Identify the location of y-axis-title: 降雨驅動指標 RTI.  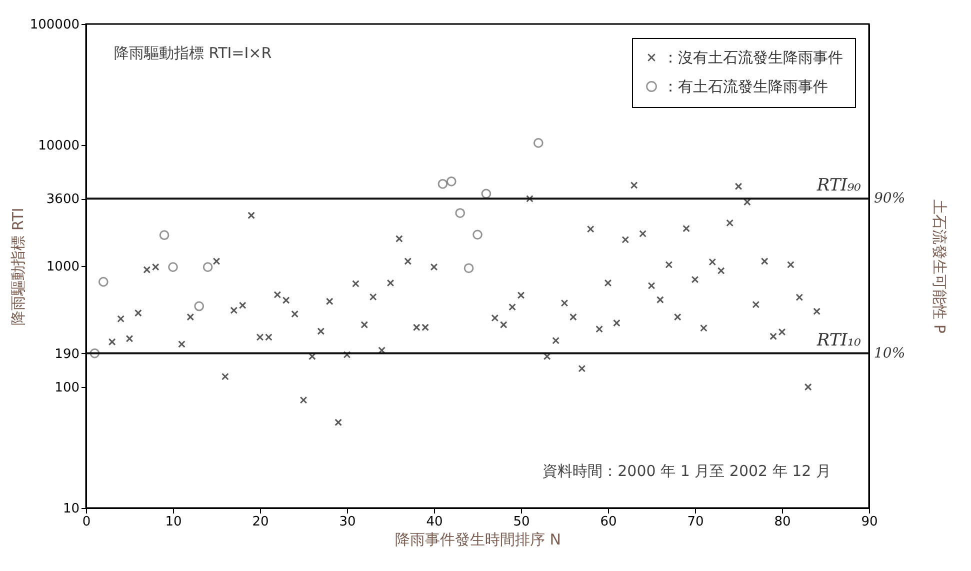
(17, 267).